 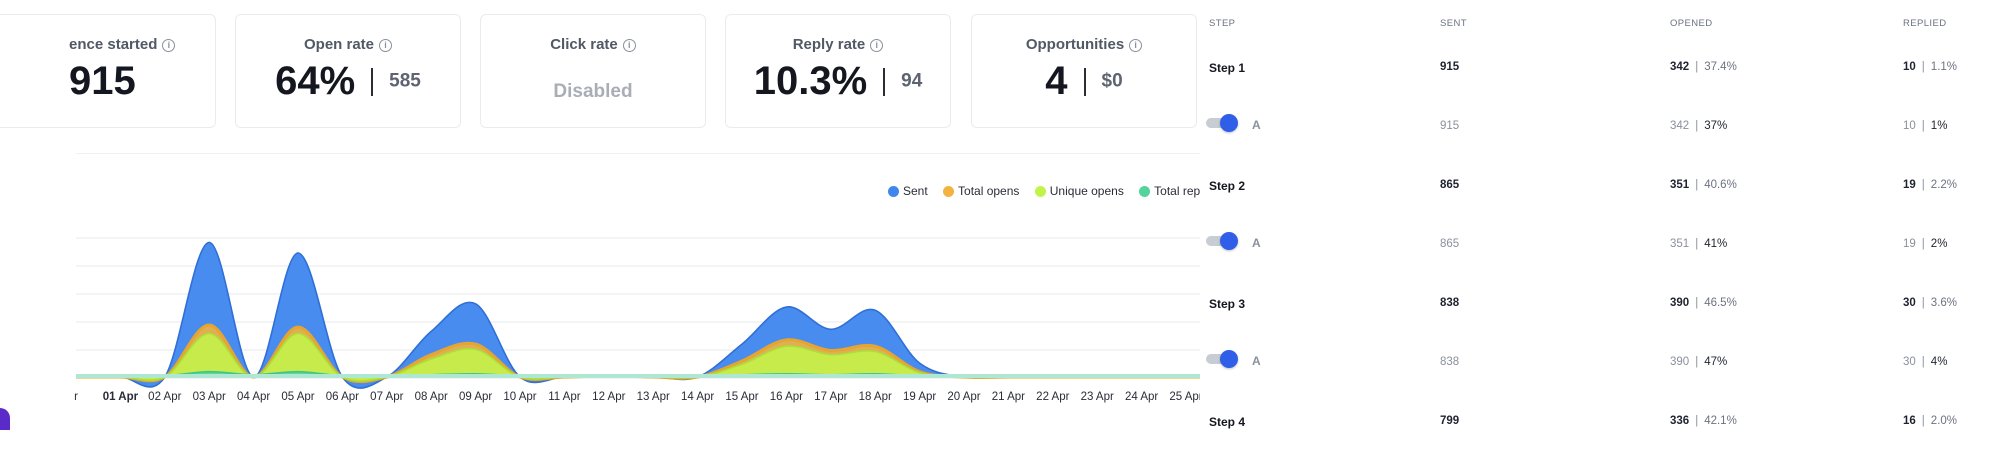 I want to click on opportunities-card: Opportunities i 4 $0, so click(x=1084, y=71).